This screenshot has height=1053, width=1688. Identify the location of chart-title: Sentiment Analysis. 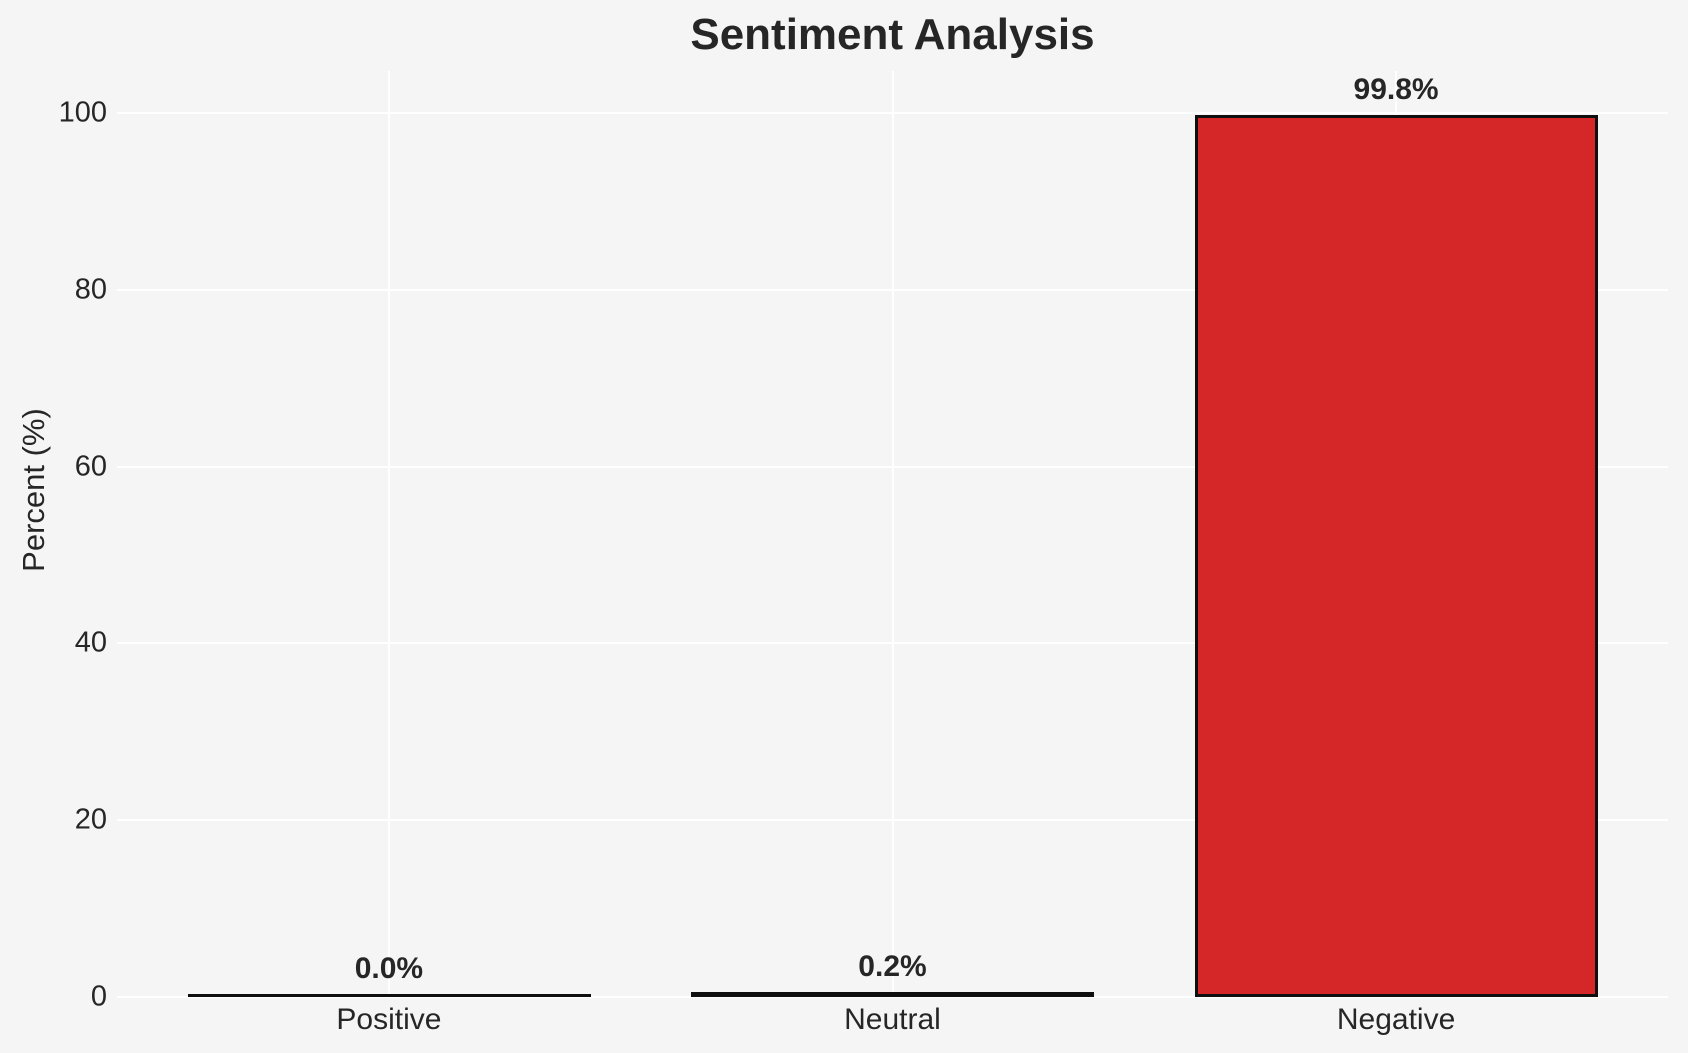
(892, 34).